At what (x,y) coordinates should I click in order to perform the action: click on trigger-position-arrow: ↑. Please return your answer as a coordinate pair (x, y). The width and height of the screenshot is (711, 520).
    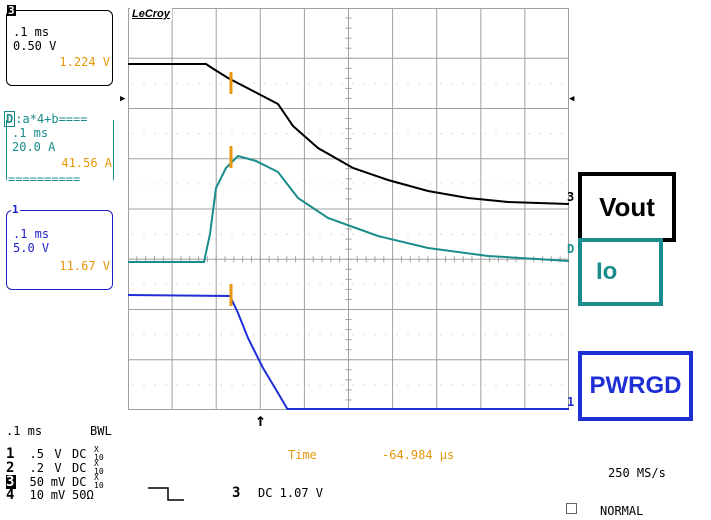
    Looking at the image, I should click on (260, 420).